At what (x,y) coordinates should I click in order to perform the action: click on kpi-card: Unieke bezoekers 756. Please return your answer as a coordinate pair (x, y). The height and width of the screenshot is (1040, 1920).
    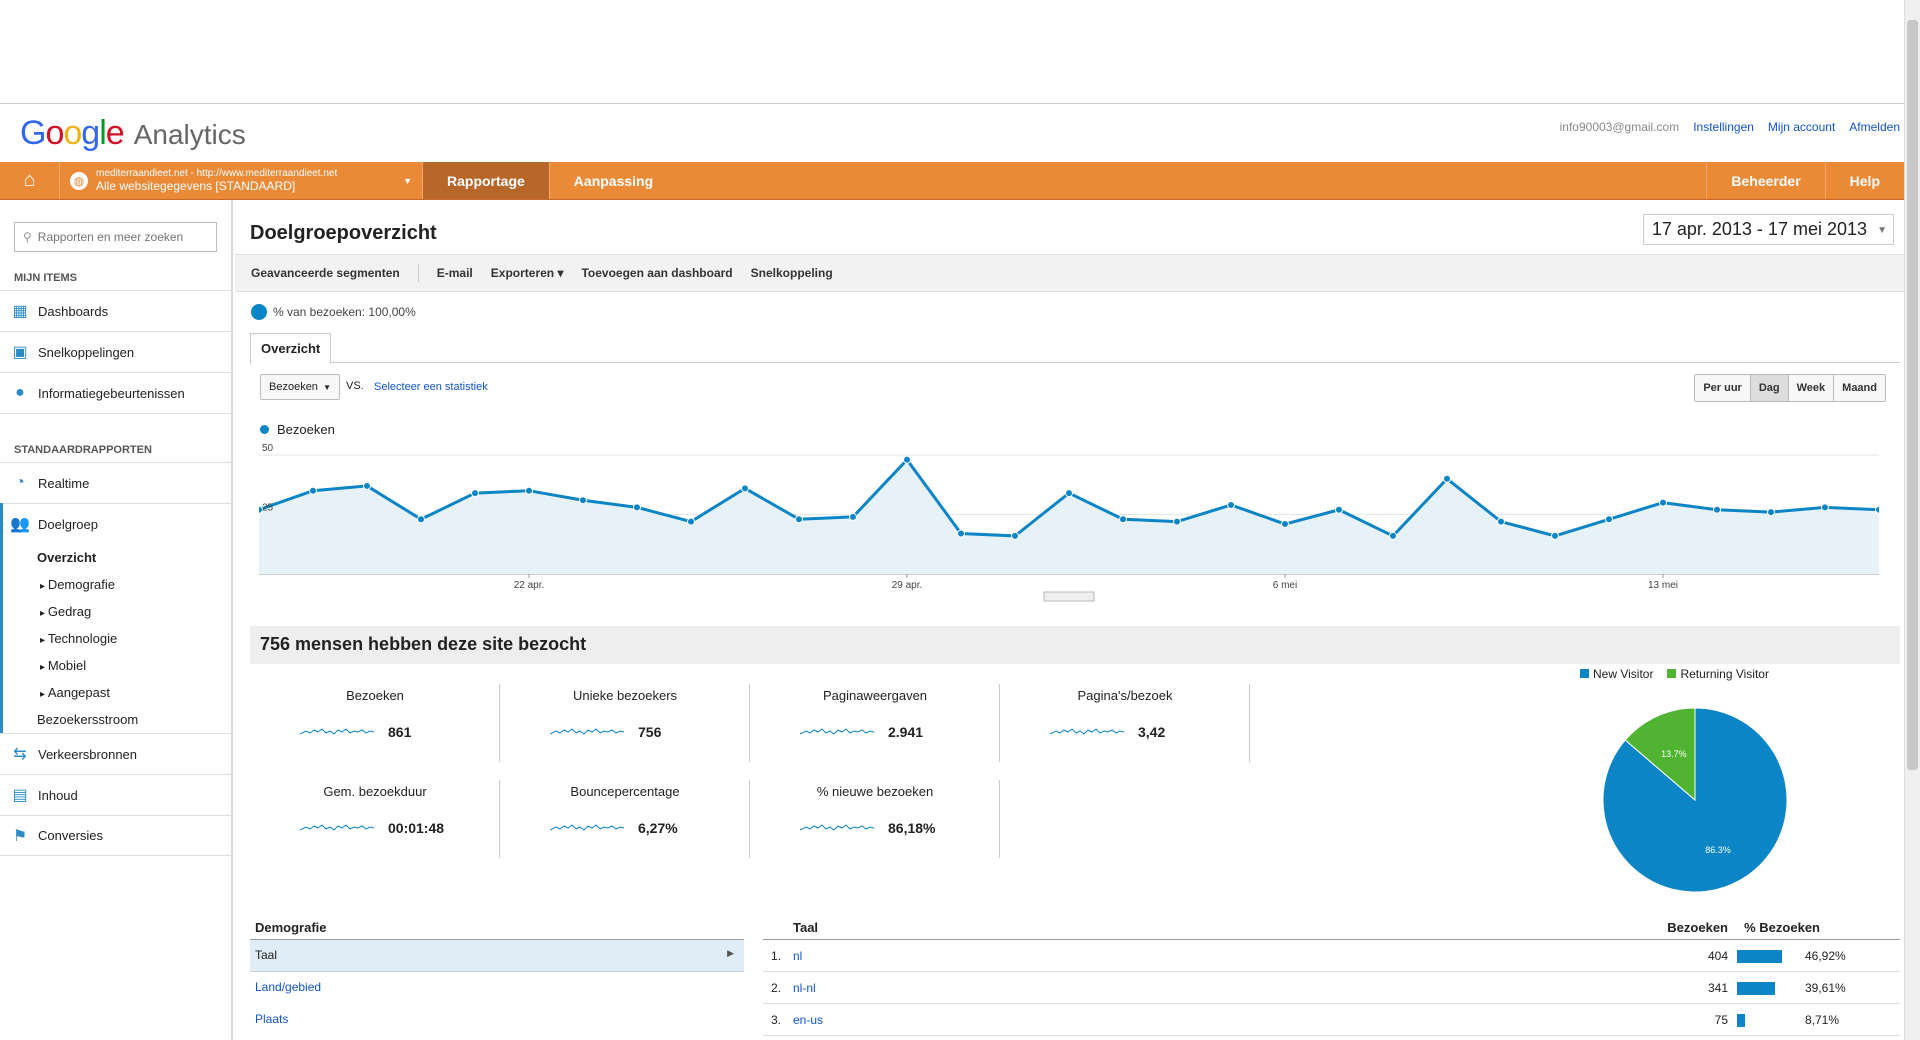
    Looking at the image, I should click on (625, 723).